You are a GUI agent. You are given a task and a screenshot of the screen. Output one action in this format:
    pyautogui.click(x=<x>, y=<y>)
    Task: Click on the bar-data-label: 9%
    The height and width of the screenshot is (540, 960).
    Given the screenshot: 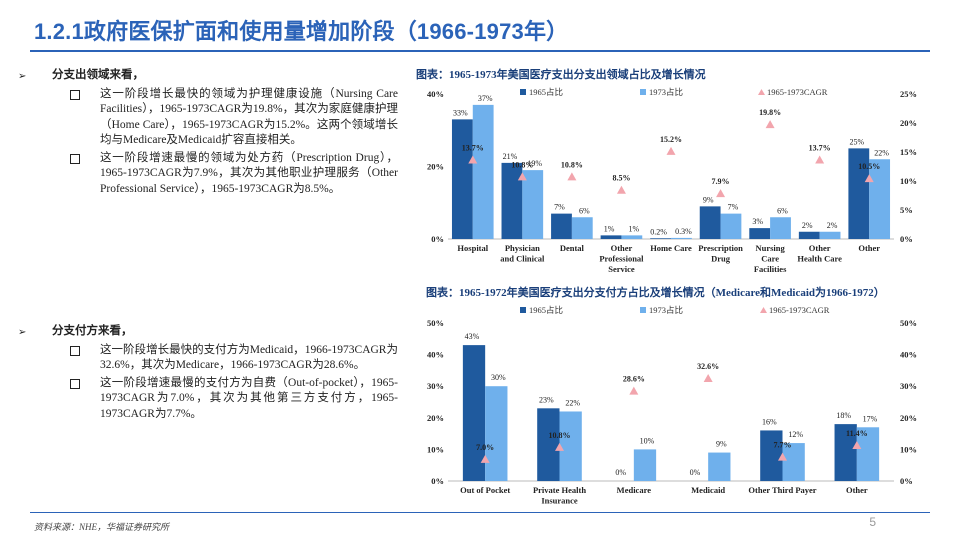 What is the action you would take?
    pyautogui.click(x=708, y=199)
    